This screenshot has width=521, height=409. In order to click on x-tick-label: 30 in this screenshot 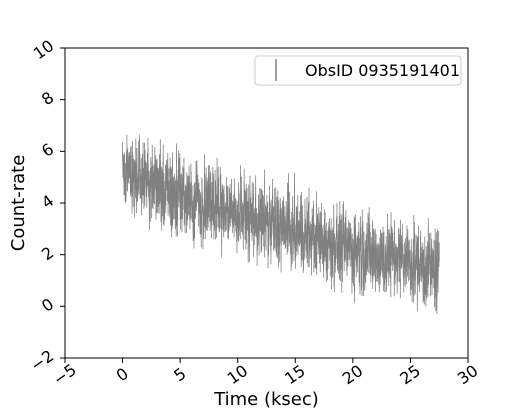, I will do `click(468, 374)`.